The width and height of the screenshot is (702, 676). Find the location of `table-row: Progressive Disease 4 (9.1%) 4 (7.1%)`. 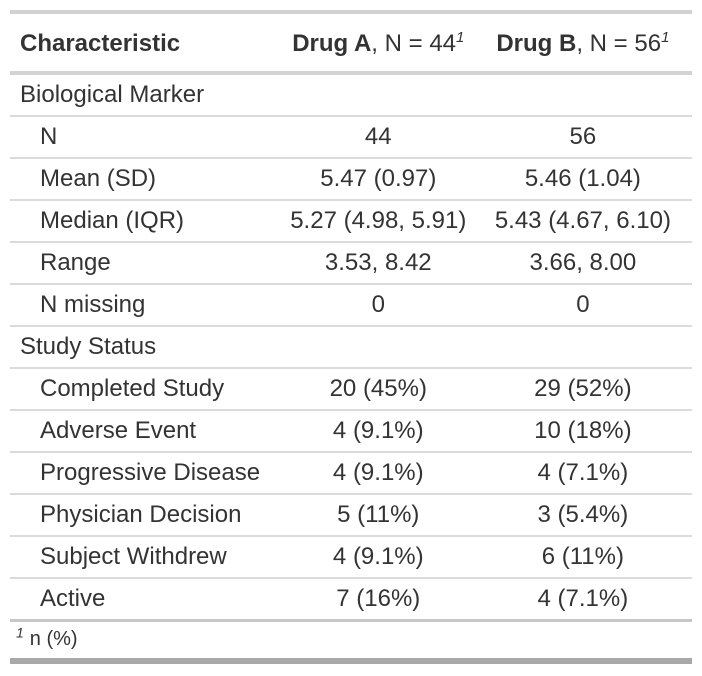

table-row: Progressive Disease 4 (9.1%) 4 (7.1%) is located at coordinates (351, 473).